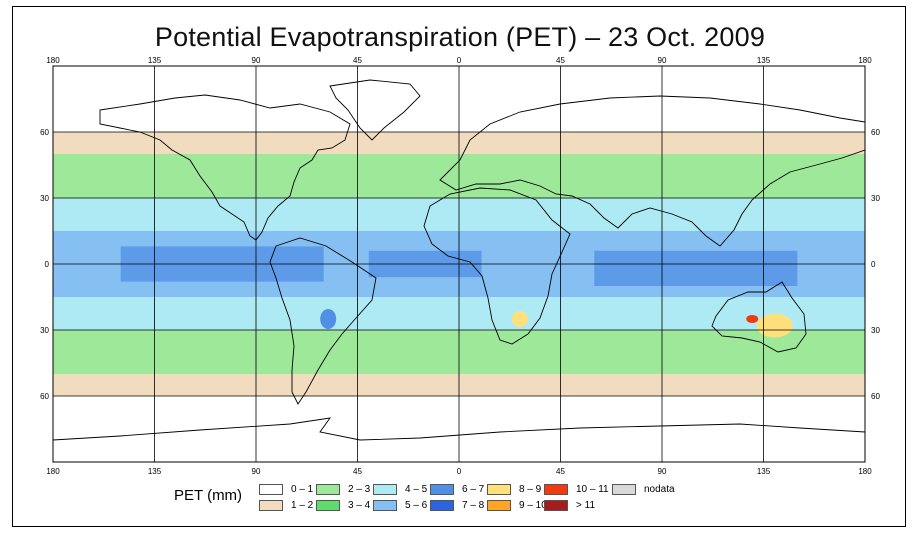  I want to click on x-tick-top-0: 180, so click(53, 60).